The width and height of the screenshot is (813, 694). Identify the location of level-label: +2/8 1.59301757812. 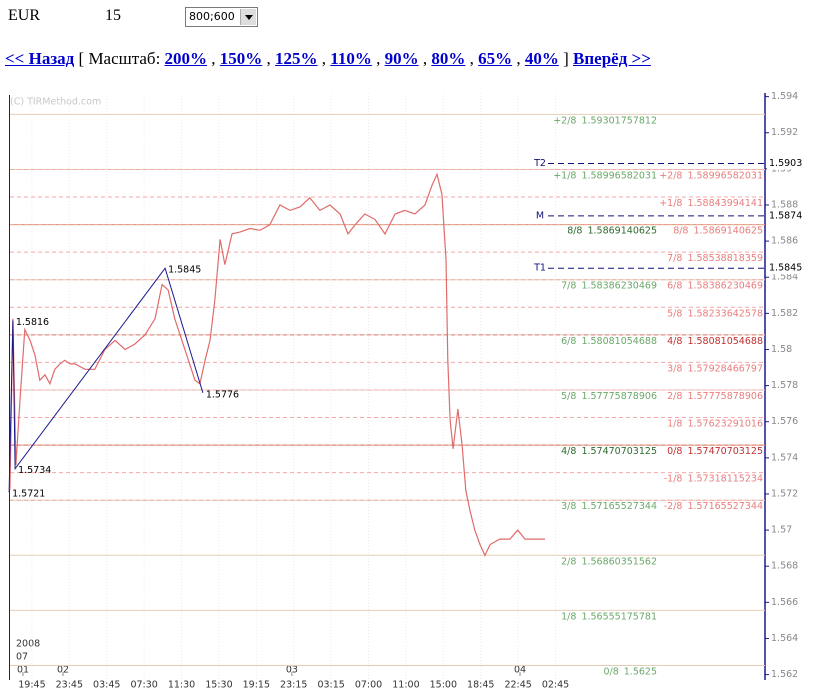
(605, 120).